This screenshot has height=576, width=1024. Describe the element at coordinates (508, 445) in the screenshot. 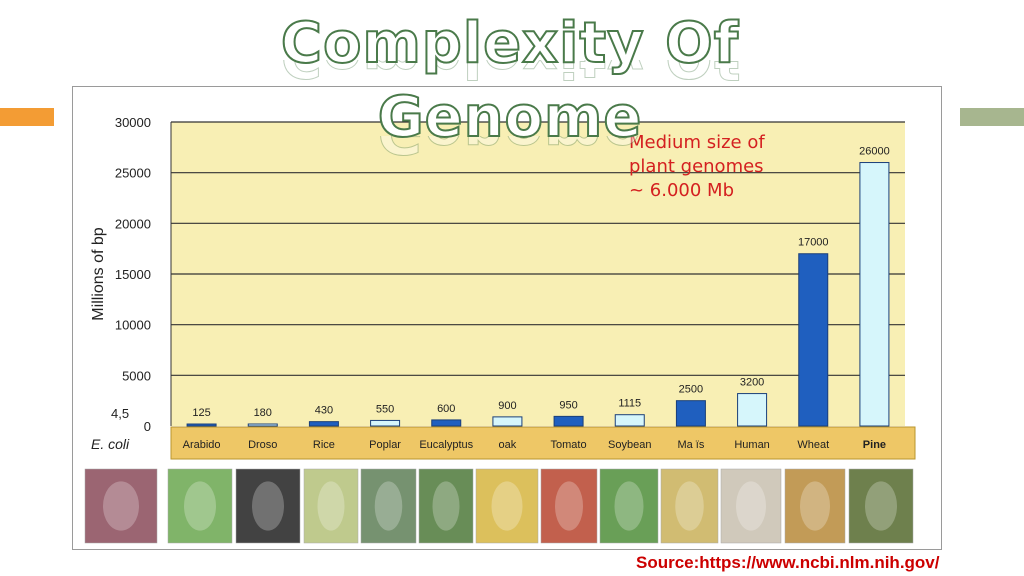

I see `category-label: oak` at that location.